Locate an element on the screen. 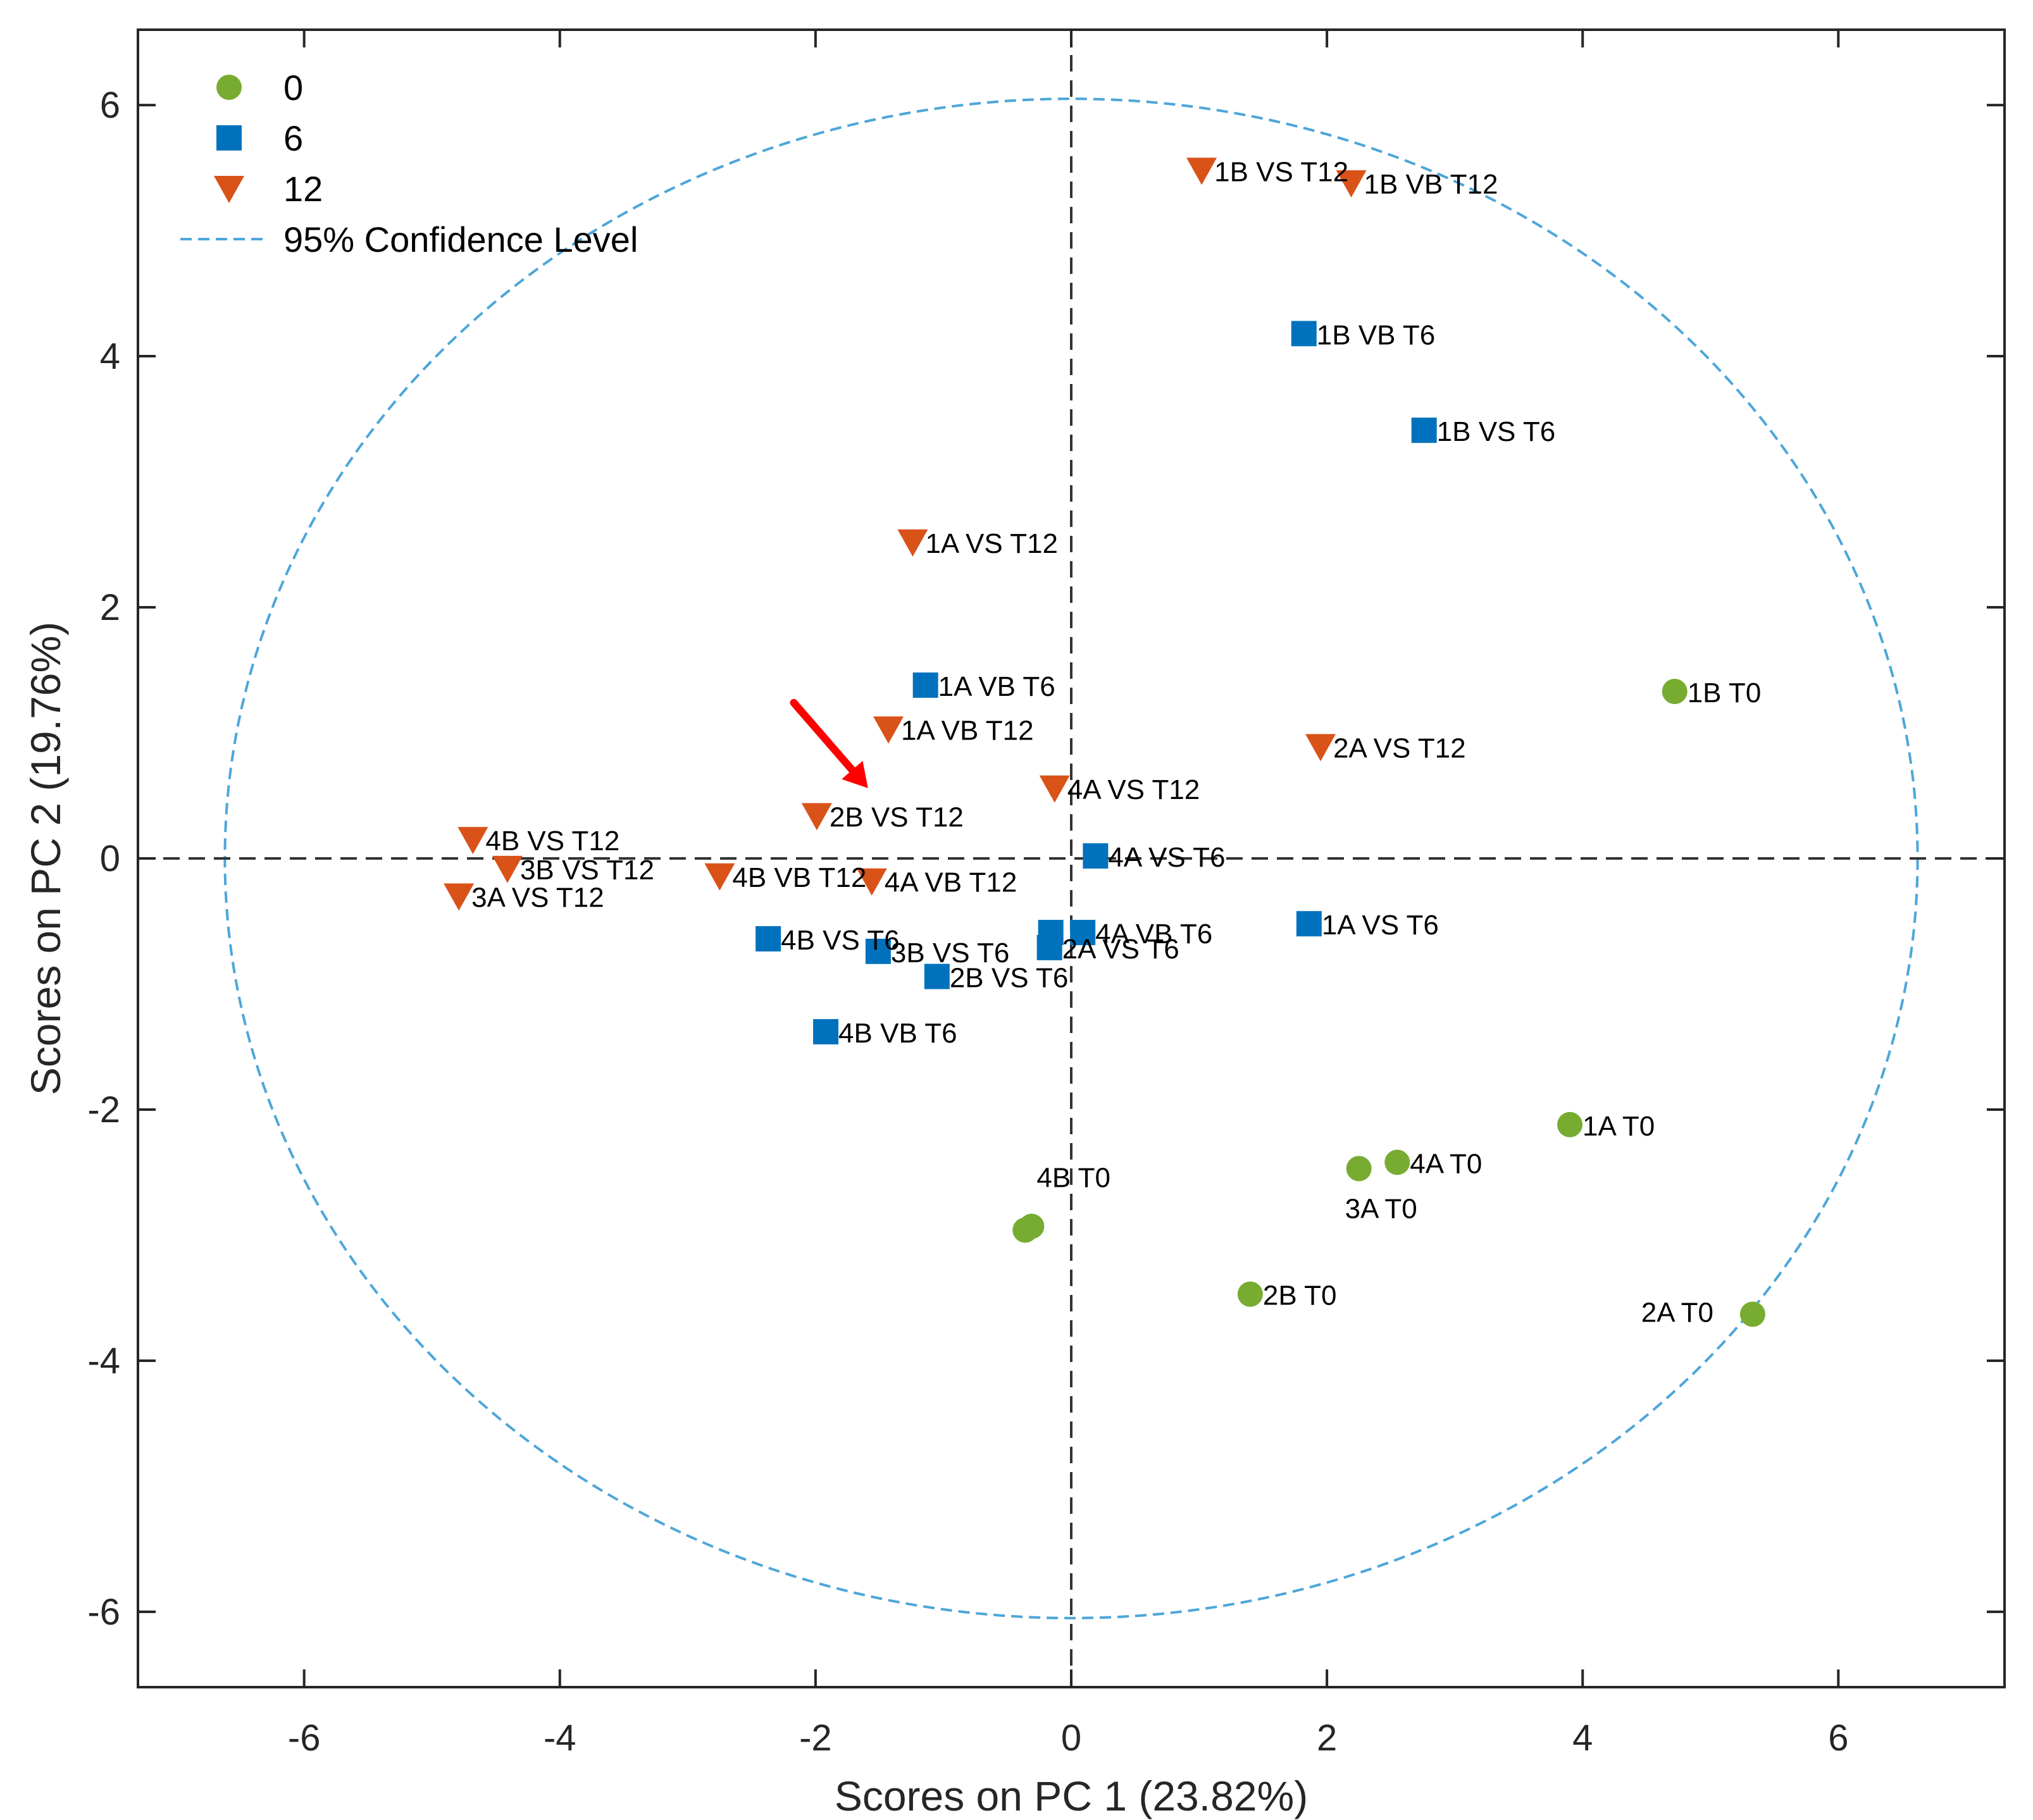 The height and width of the screenshot is (1820, 2033). point-label: 3A VS T12 is located at coordinates (537, 897).